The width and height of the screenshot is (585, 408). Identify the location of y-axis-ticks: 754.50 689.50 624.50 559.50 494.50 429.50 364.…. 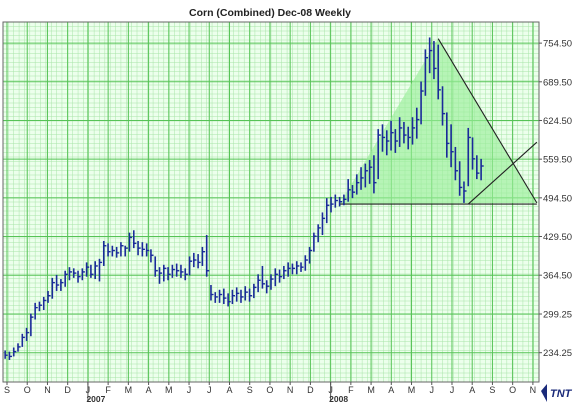
(555, 199).